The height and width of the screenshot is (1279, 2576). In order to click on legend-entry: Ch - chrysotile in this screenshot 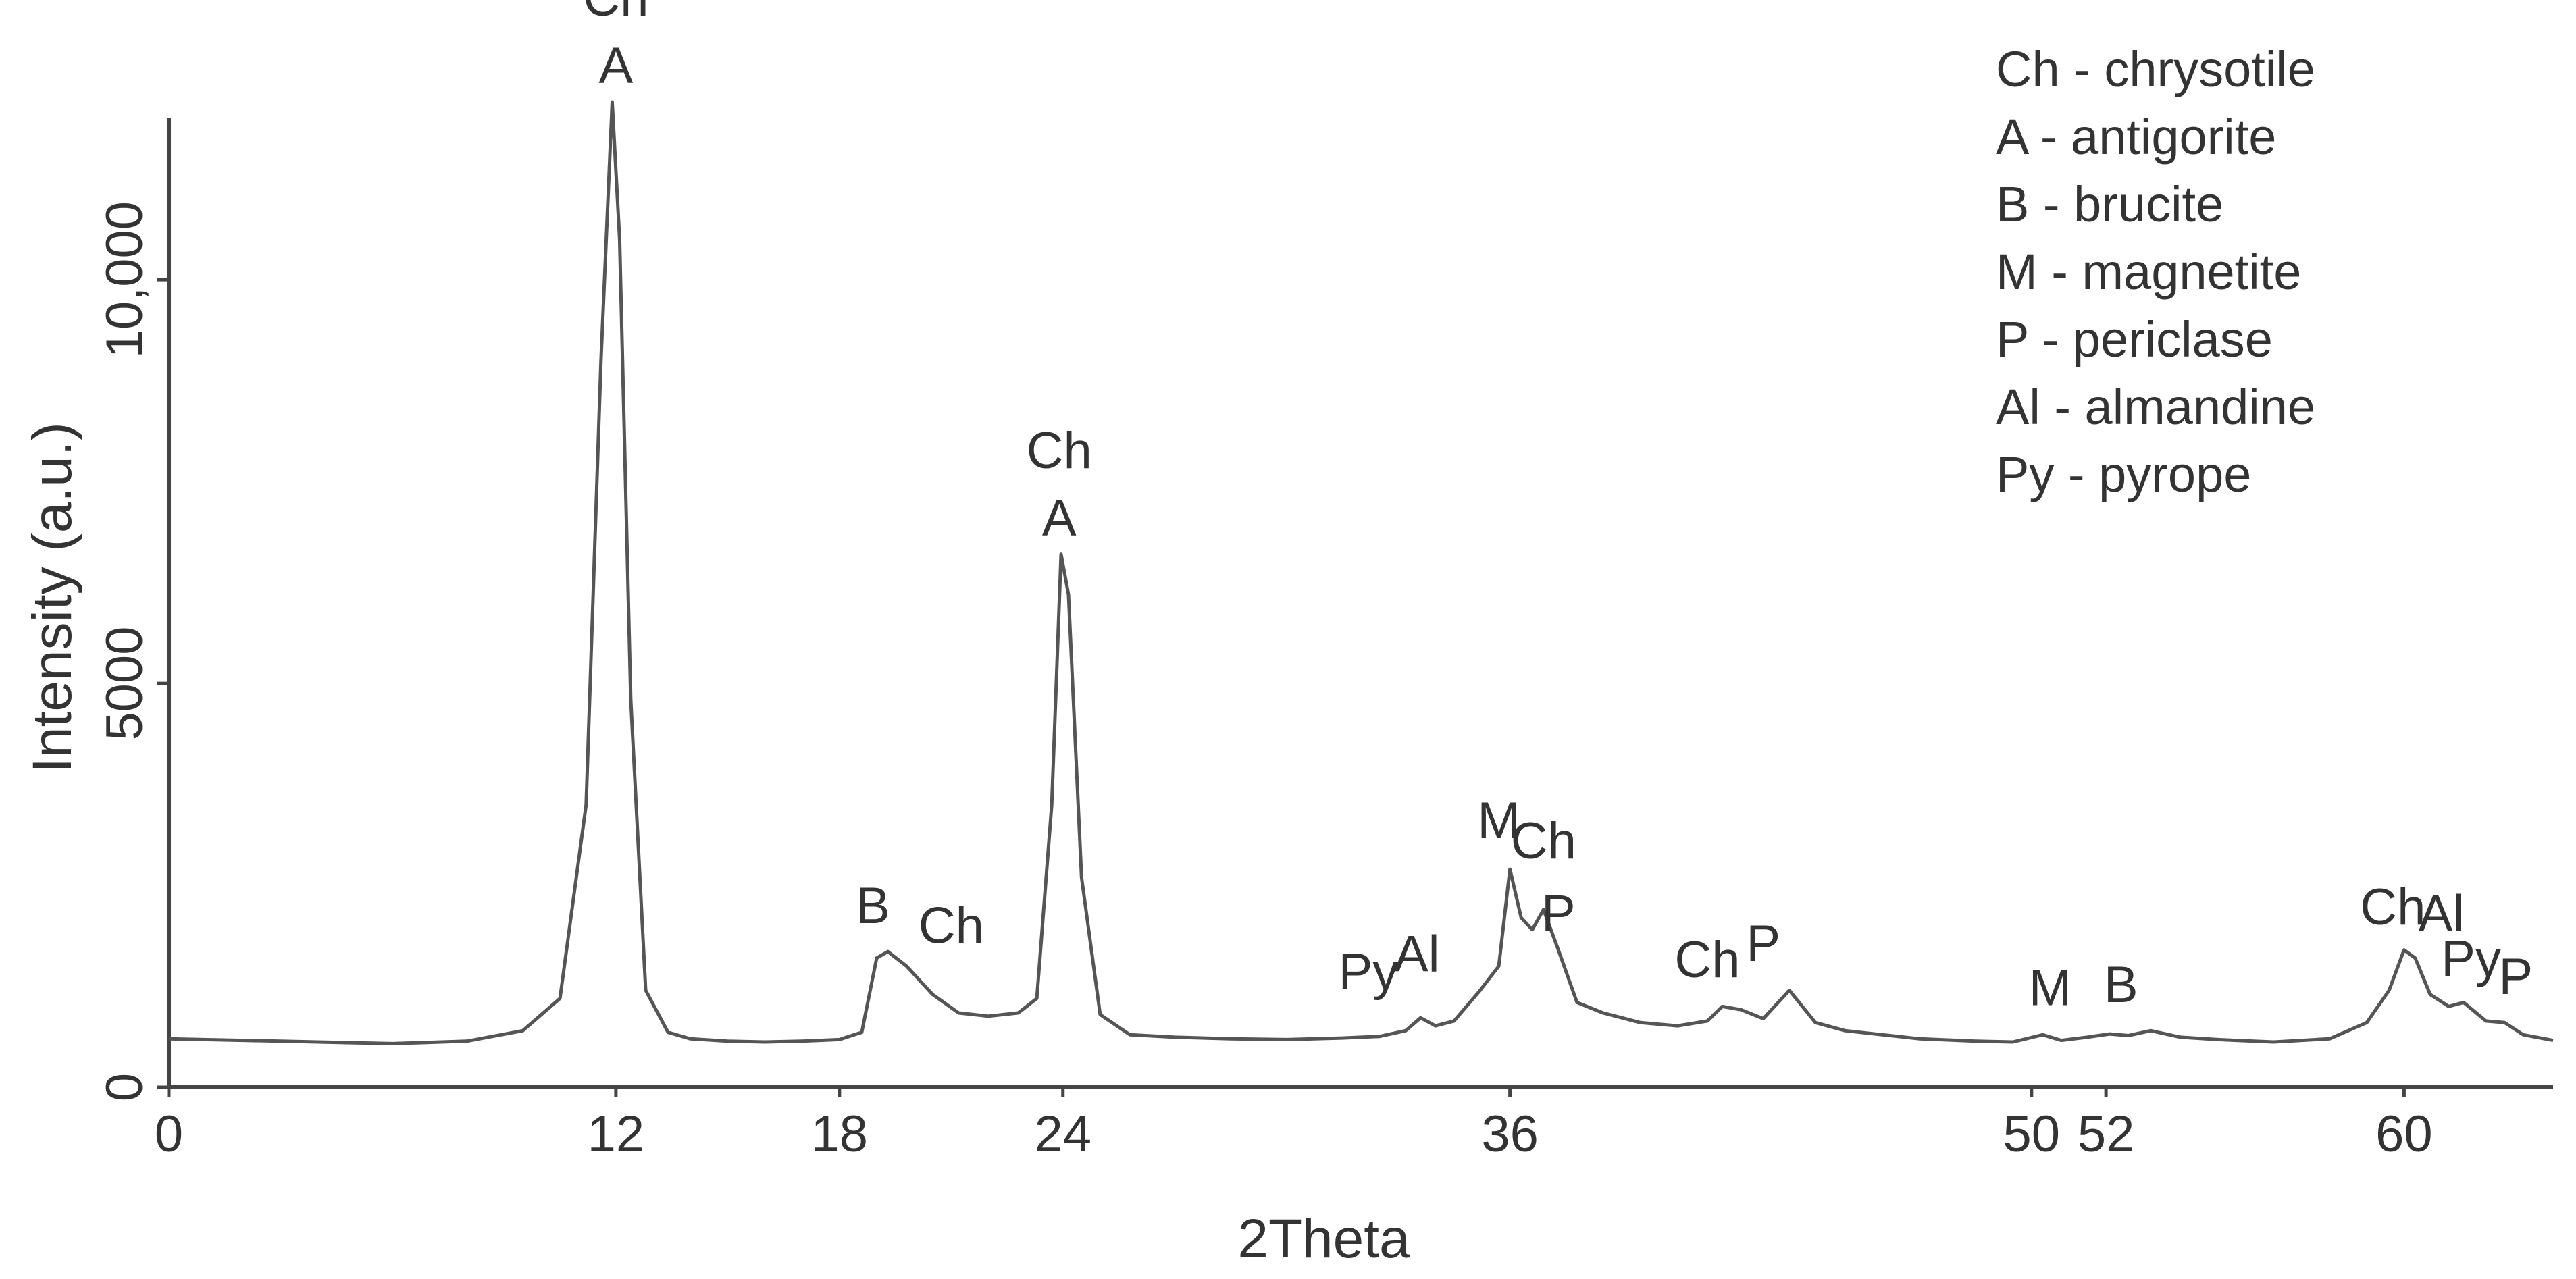, I will do `click(2155, 69)`.